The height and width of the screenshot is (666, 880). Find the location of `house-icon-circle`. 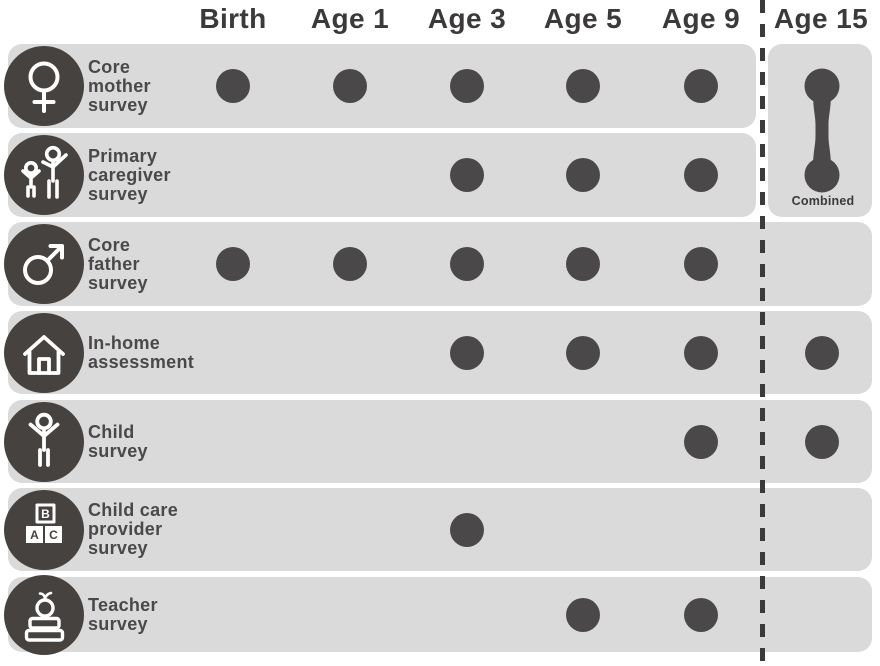

house-icon-circle is located at coordinates (44, 352).